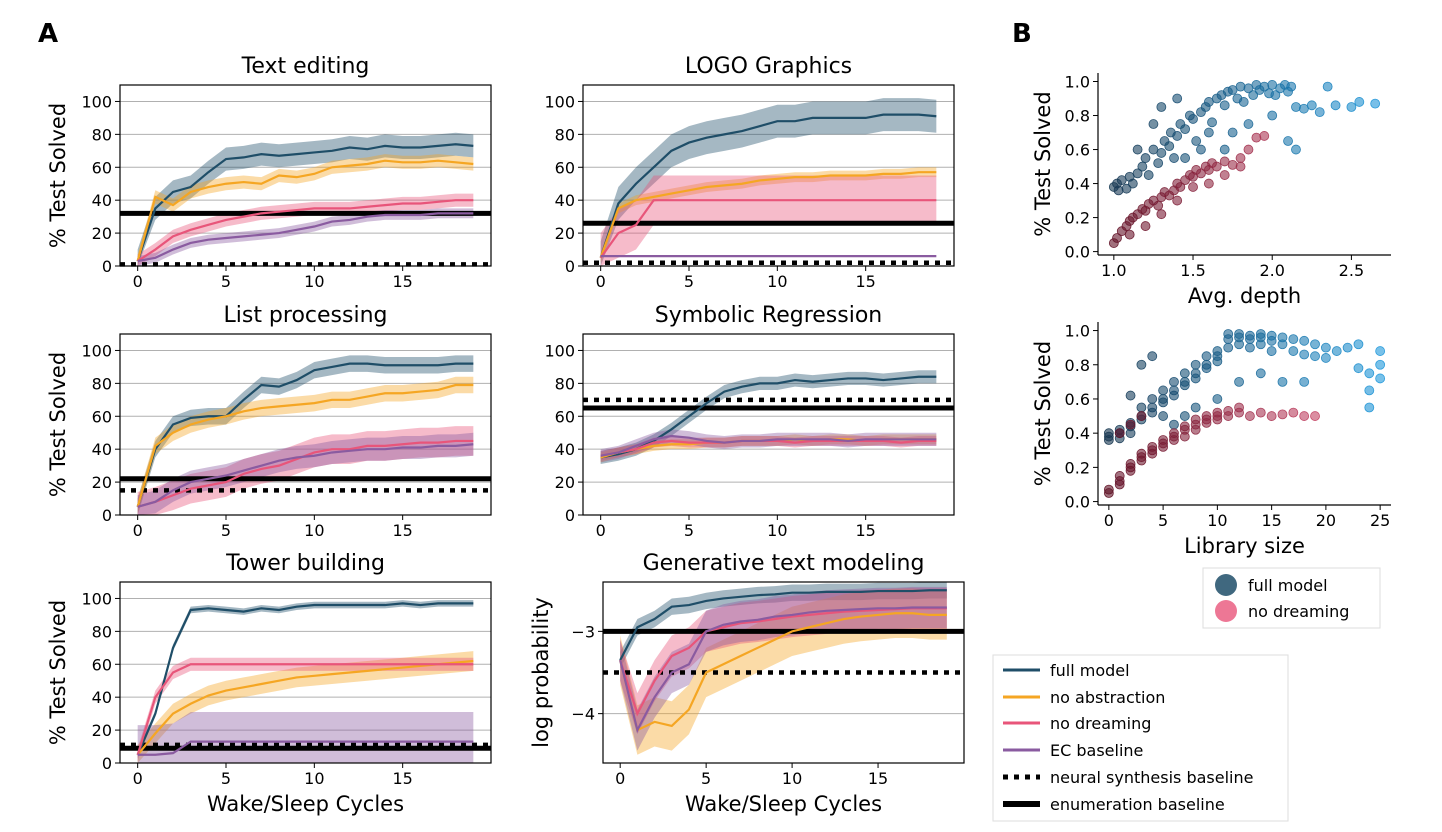  Describe the element at coordinates (1226, 585) in the screenshot. I see `legend-b-marker-full` at that location.